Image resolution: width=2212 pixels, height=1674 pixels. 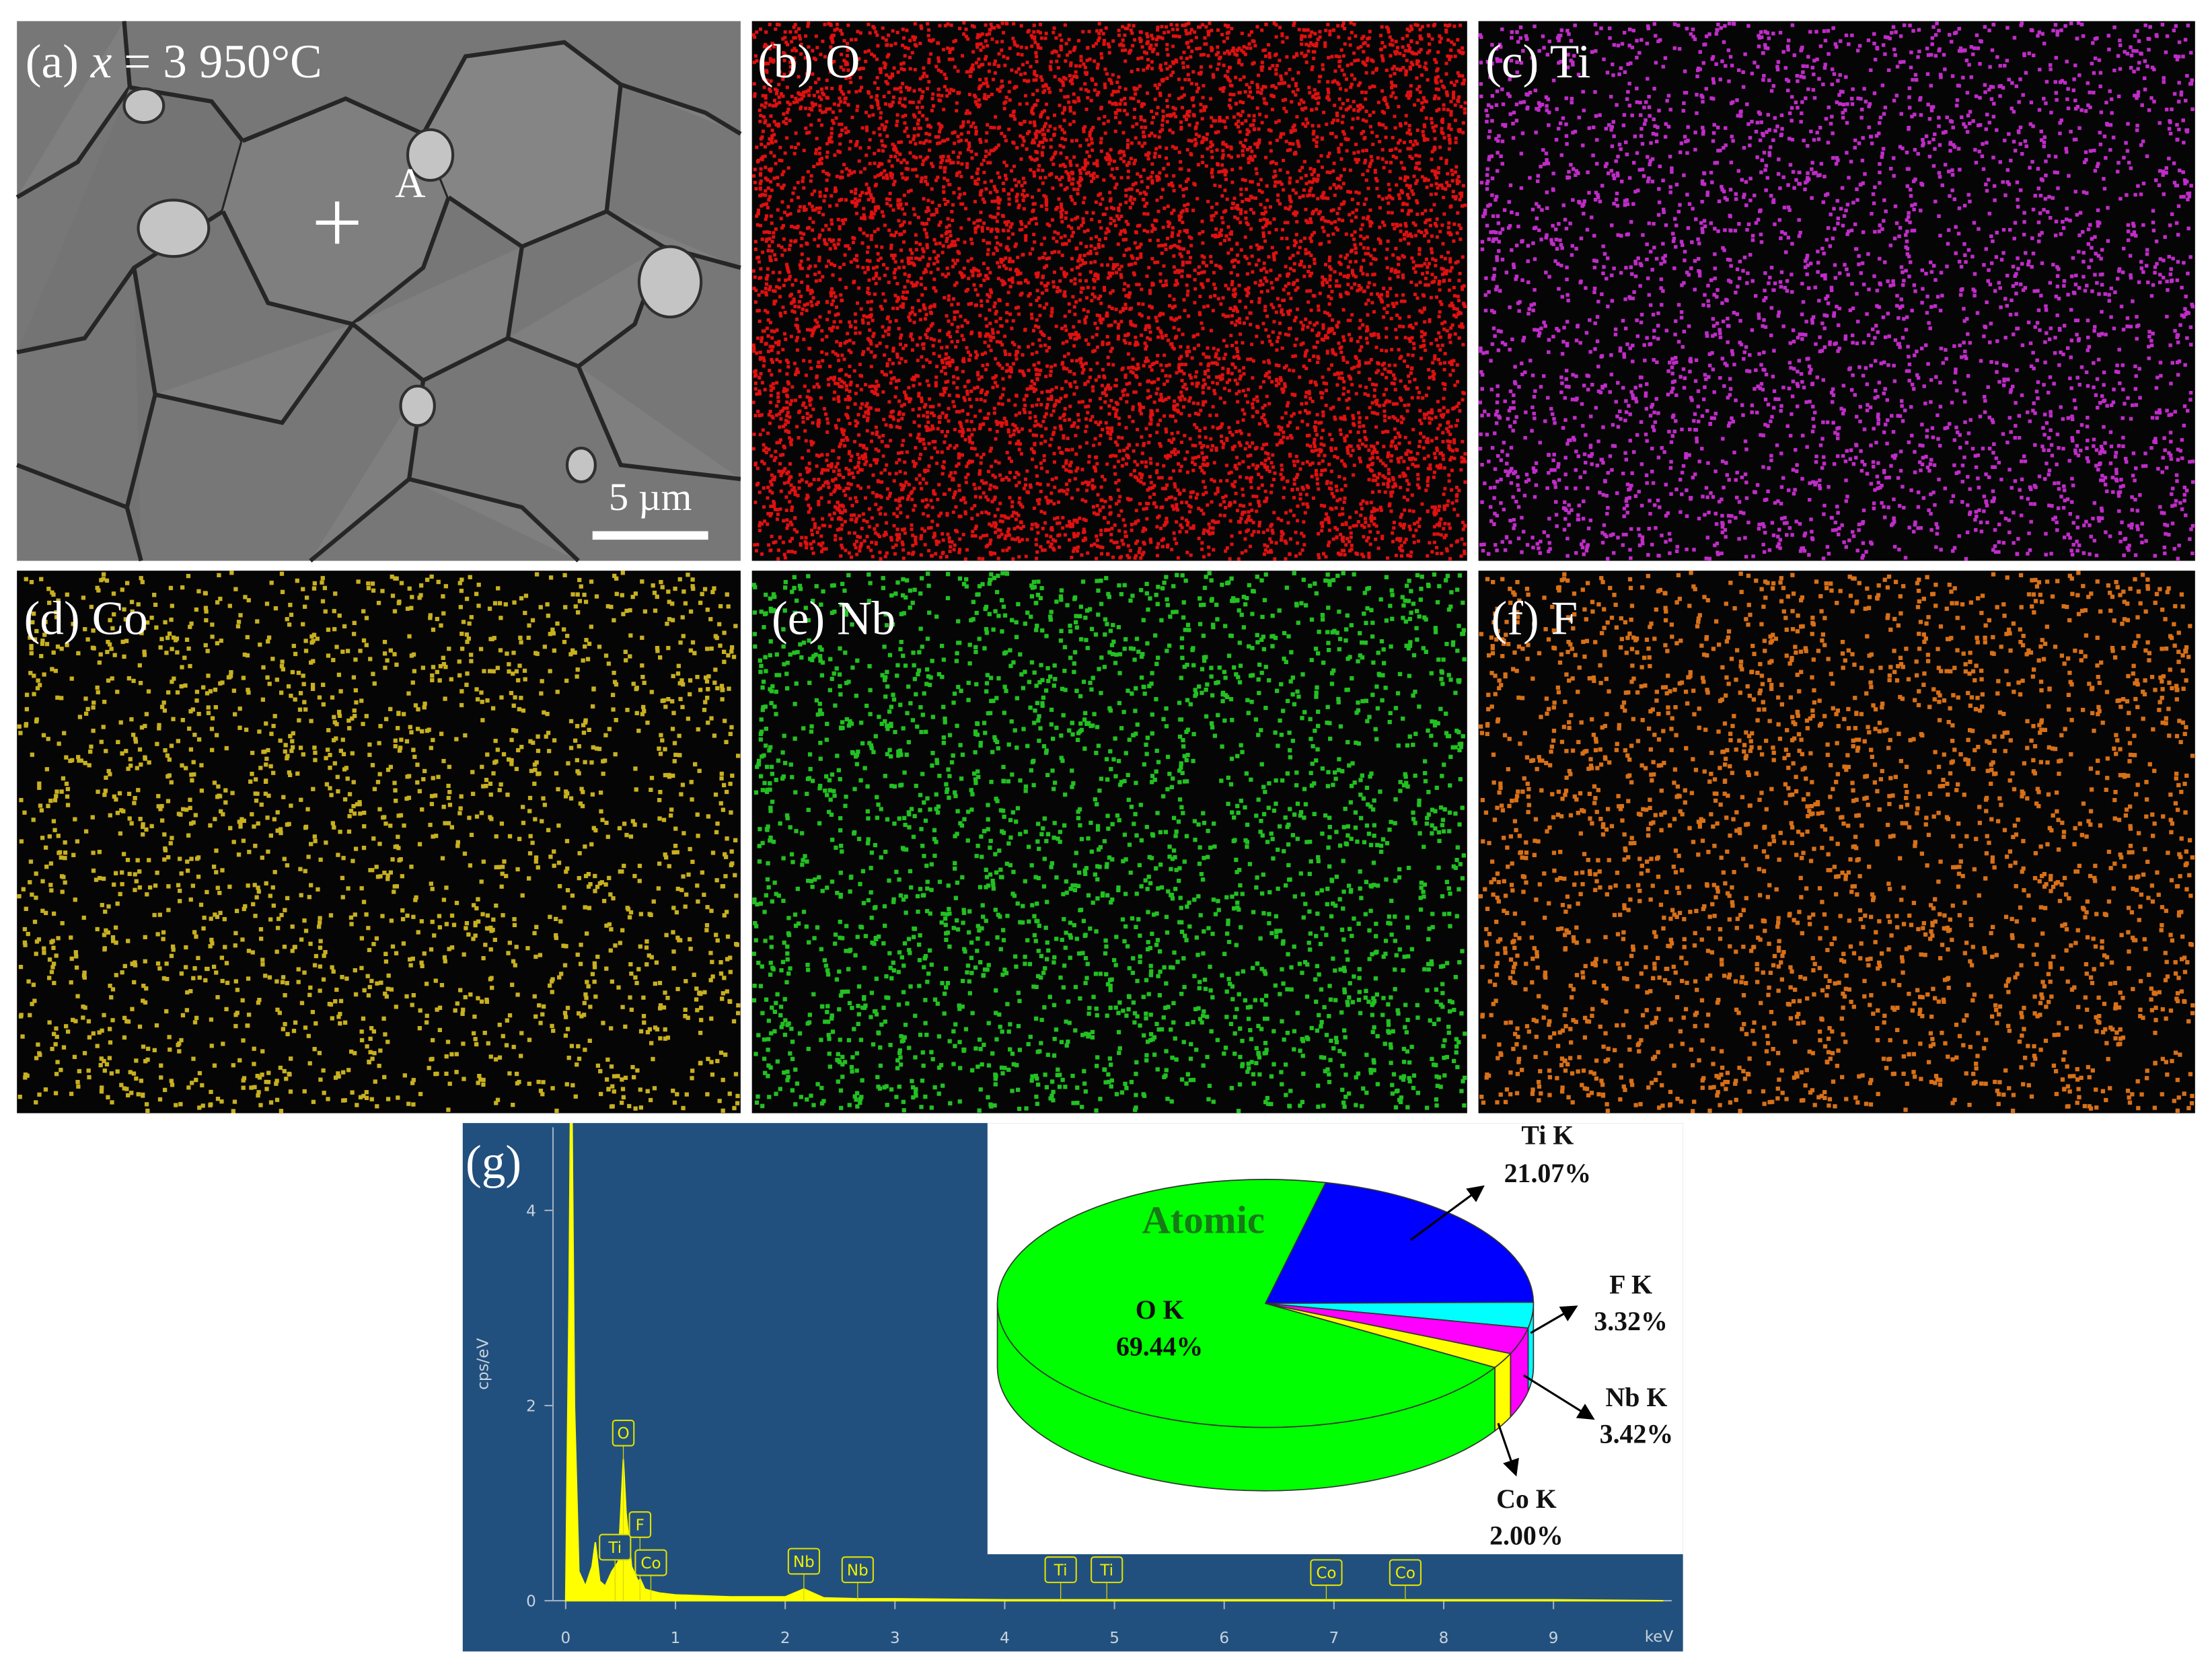 What do you see at coordinates (483, 1364) in the screenshot?
I see `y-axis-label: cps/eV` at bounding box center [483, 1364].